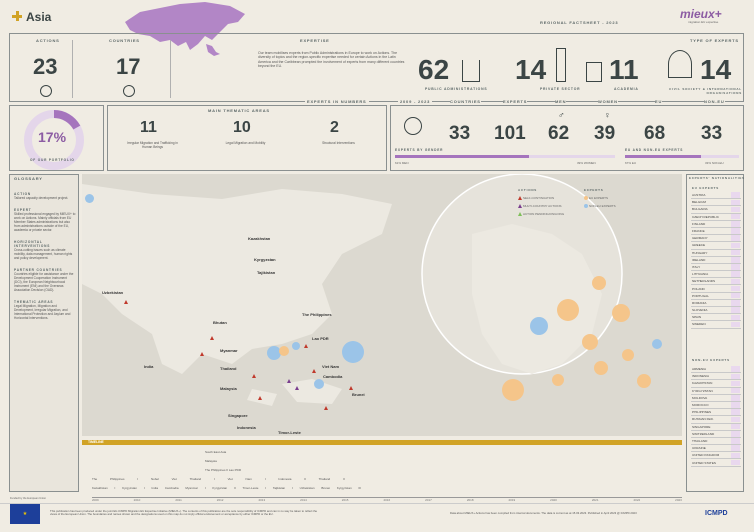  What do you see at coordinates (46, 91) in the screenshot?
I see `actions-icon` at bounding box center [46, 91].